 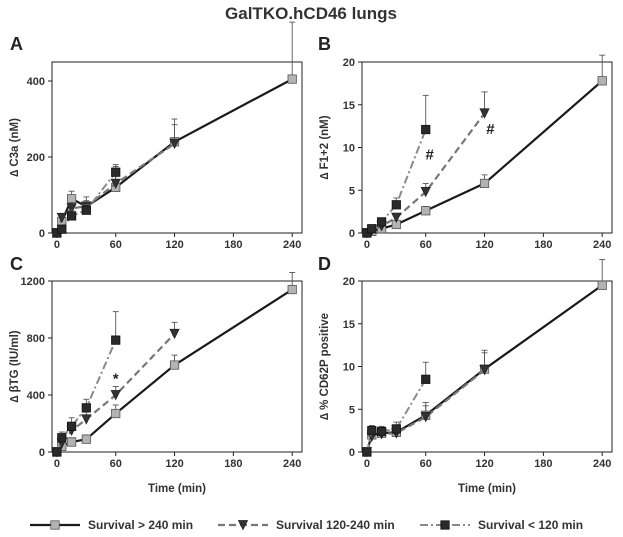 What do you see at coordinates (15, 366) in the screenshot?
I see `y-axis-label: ∆ βTG (IU/ml)` at bounding box center [15, 366].